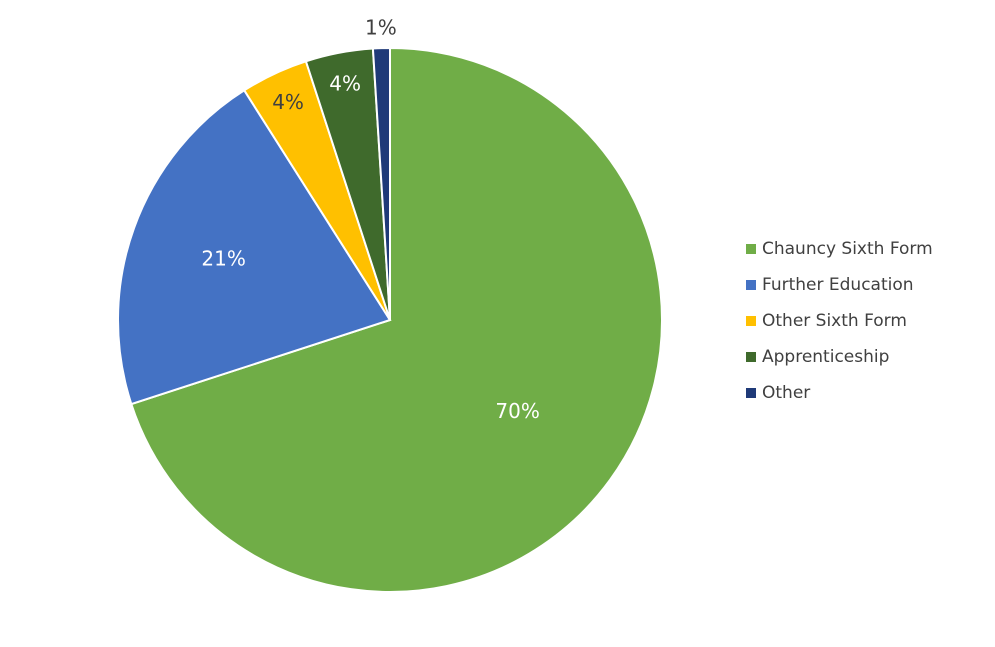 The image size is (995, 647). I want to click on legend-label: Chauncy Sixth Form, so click(847, 249).